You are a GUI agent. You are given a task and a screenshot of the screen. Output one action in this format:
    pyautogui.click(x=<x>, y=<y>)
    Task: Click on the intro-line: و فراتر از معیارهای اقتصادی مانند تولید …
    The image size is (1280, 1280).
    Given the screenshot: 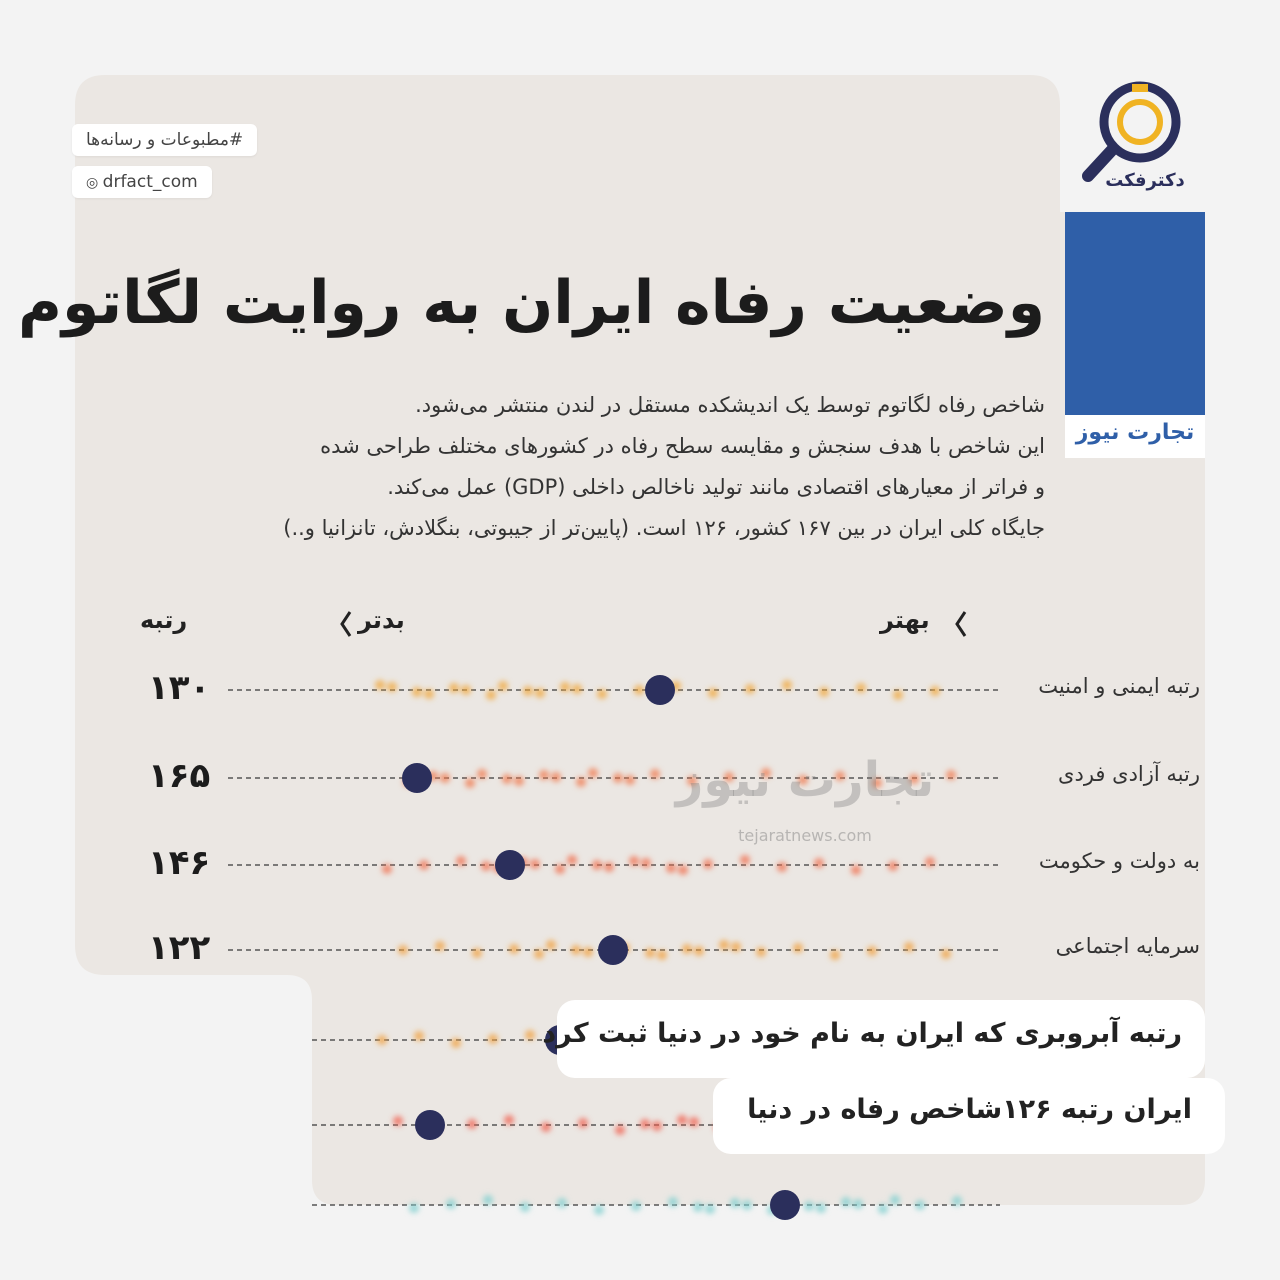 What is the action you would take?
    pyautogui.click(x=716, y=487)
    